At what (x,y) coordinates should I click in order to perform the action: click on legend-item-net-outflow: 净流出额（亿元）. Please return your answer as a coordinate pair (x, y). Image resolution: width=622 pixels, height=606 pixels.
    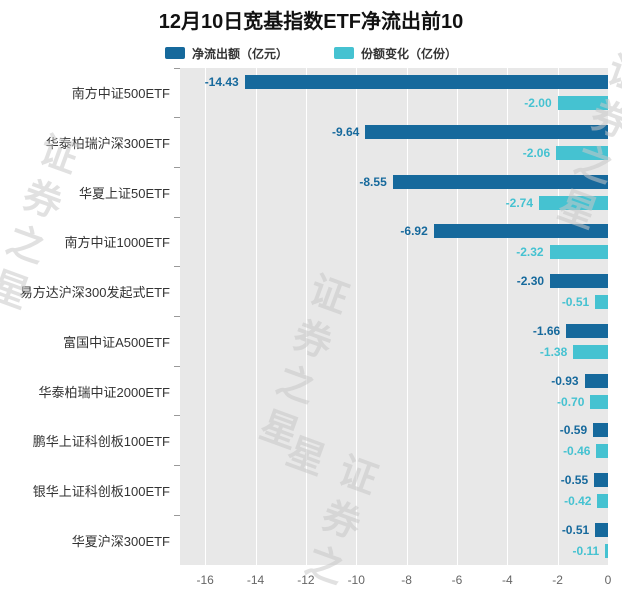
    Looking at the image, I should click on (226, 53).